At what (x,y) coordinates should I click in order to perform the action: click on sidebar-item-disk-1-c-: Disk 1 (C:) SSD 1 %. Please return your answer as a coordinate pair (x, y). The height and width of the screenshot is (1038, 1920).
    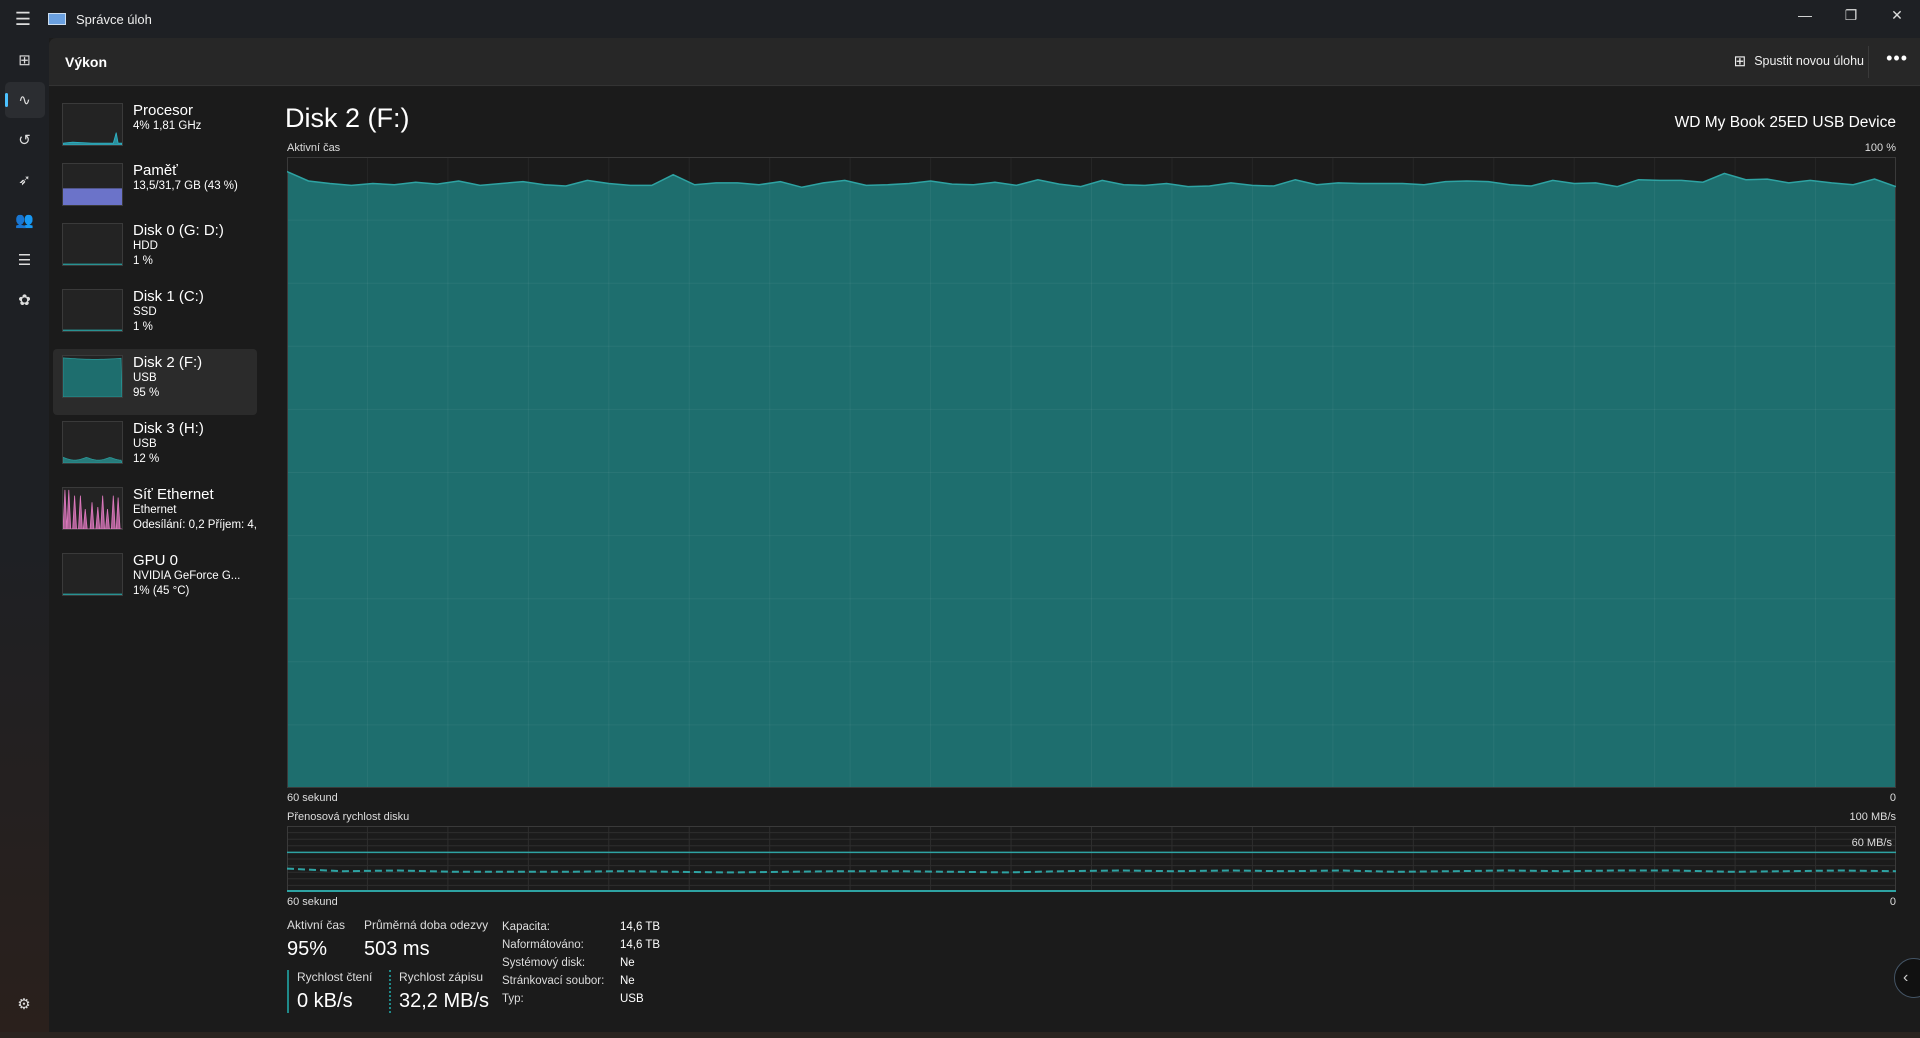
    Looking at the image, I should click on (155, 316).